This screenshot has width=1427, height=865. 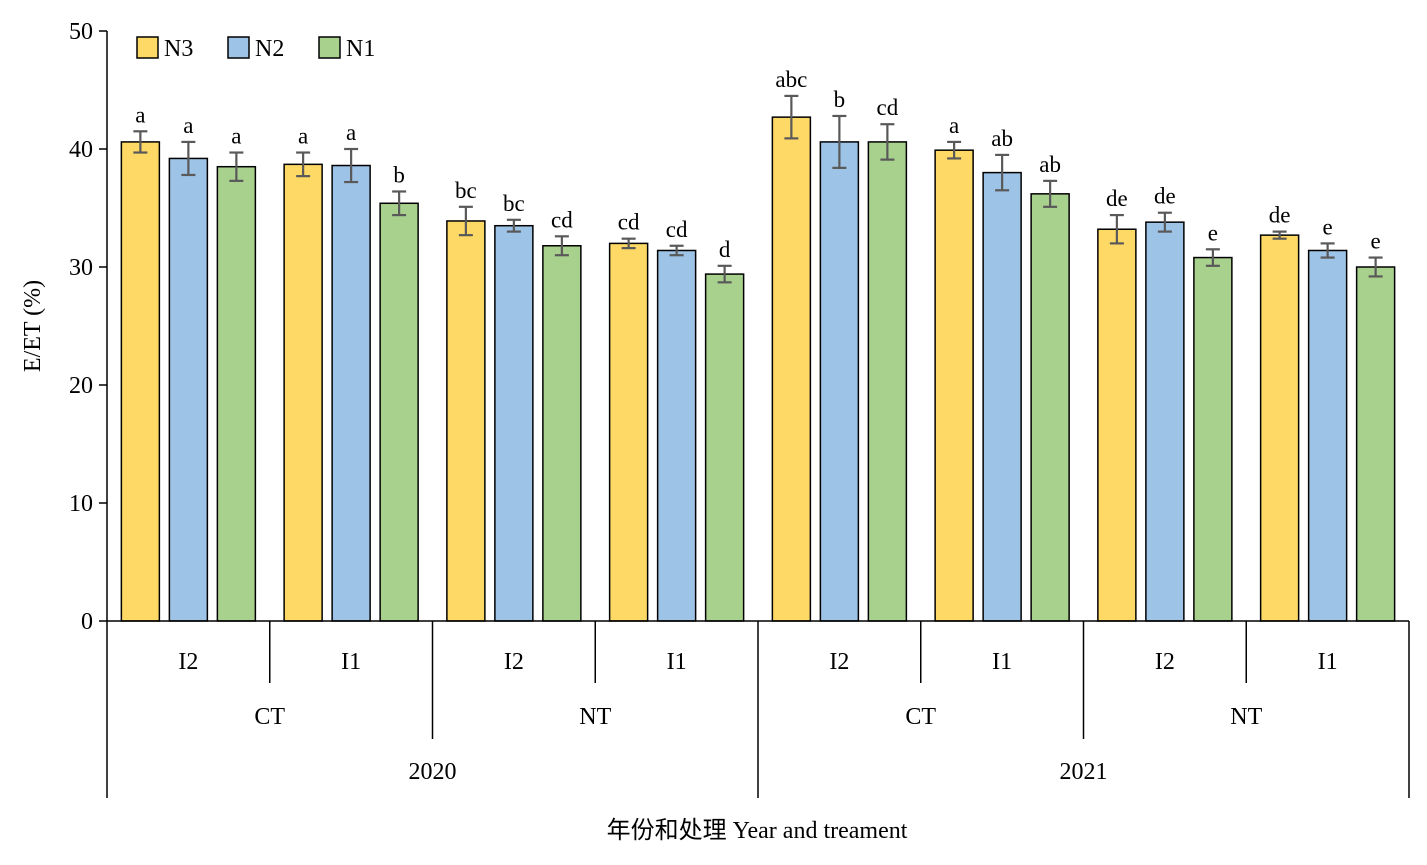 What do you see at coordinates (81, 268) in the screenshot?
I see `y-tick-label: 30` at bounding box center [81, 268].